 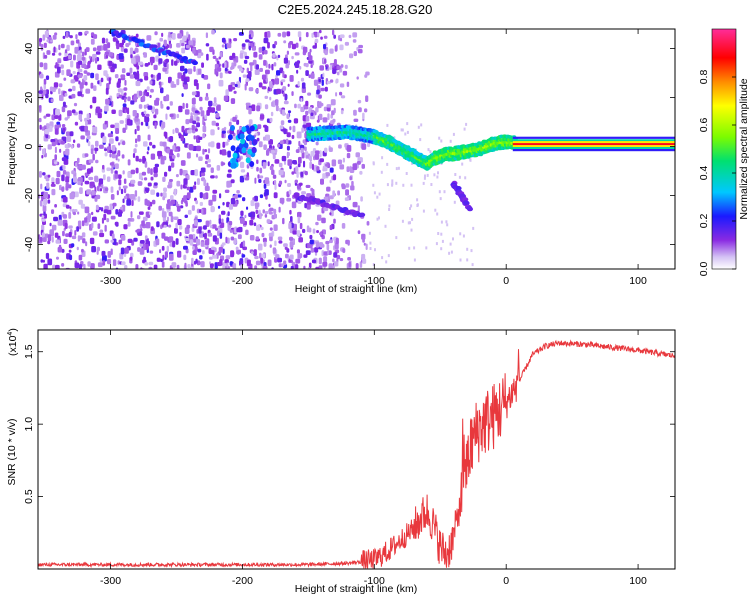 I want to click on colorbar-ticks: 0.0 0.2 0.4 0.6 0.8, so click(x=717, y=173).